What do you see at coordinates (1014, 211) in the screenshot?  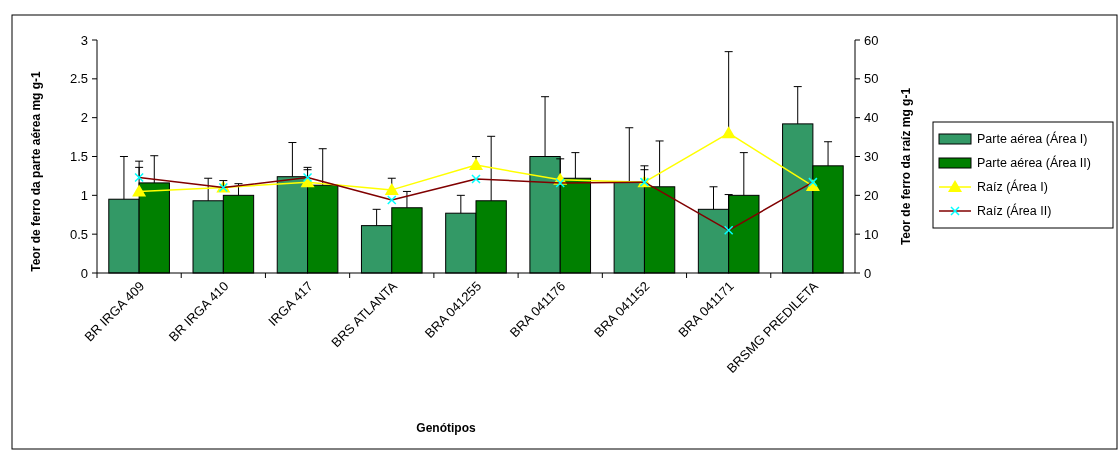 I see `legend-label: Raíz (Área II)` at bounding box center [1014, 211].